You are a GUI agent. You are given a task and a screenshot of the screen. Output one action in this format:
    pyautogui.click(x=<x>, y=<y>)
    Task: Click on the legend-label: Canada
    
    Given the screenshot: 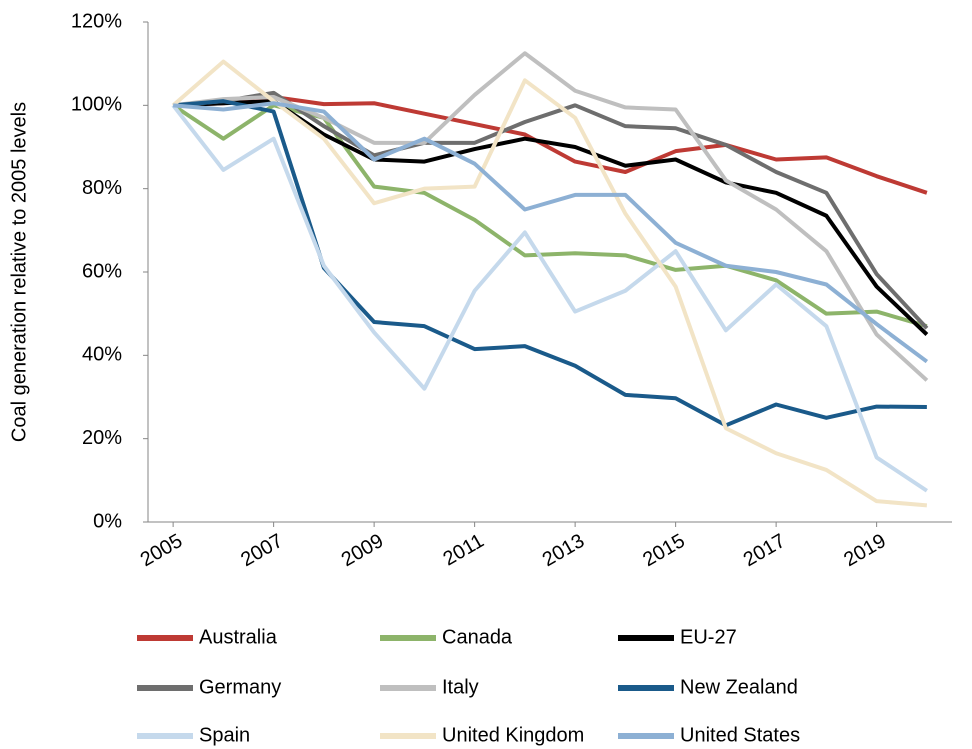 What is the action you would take?
    pyautogui.click(x=477, y=637)
    